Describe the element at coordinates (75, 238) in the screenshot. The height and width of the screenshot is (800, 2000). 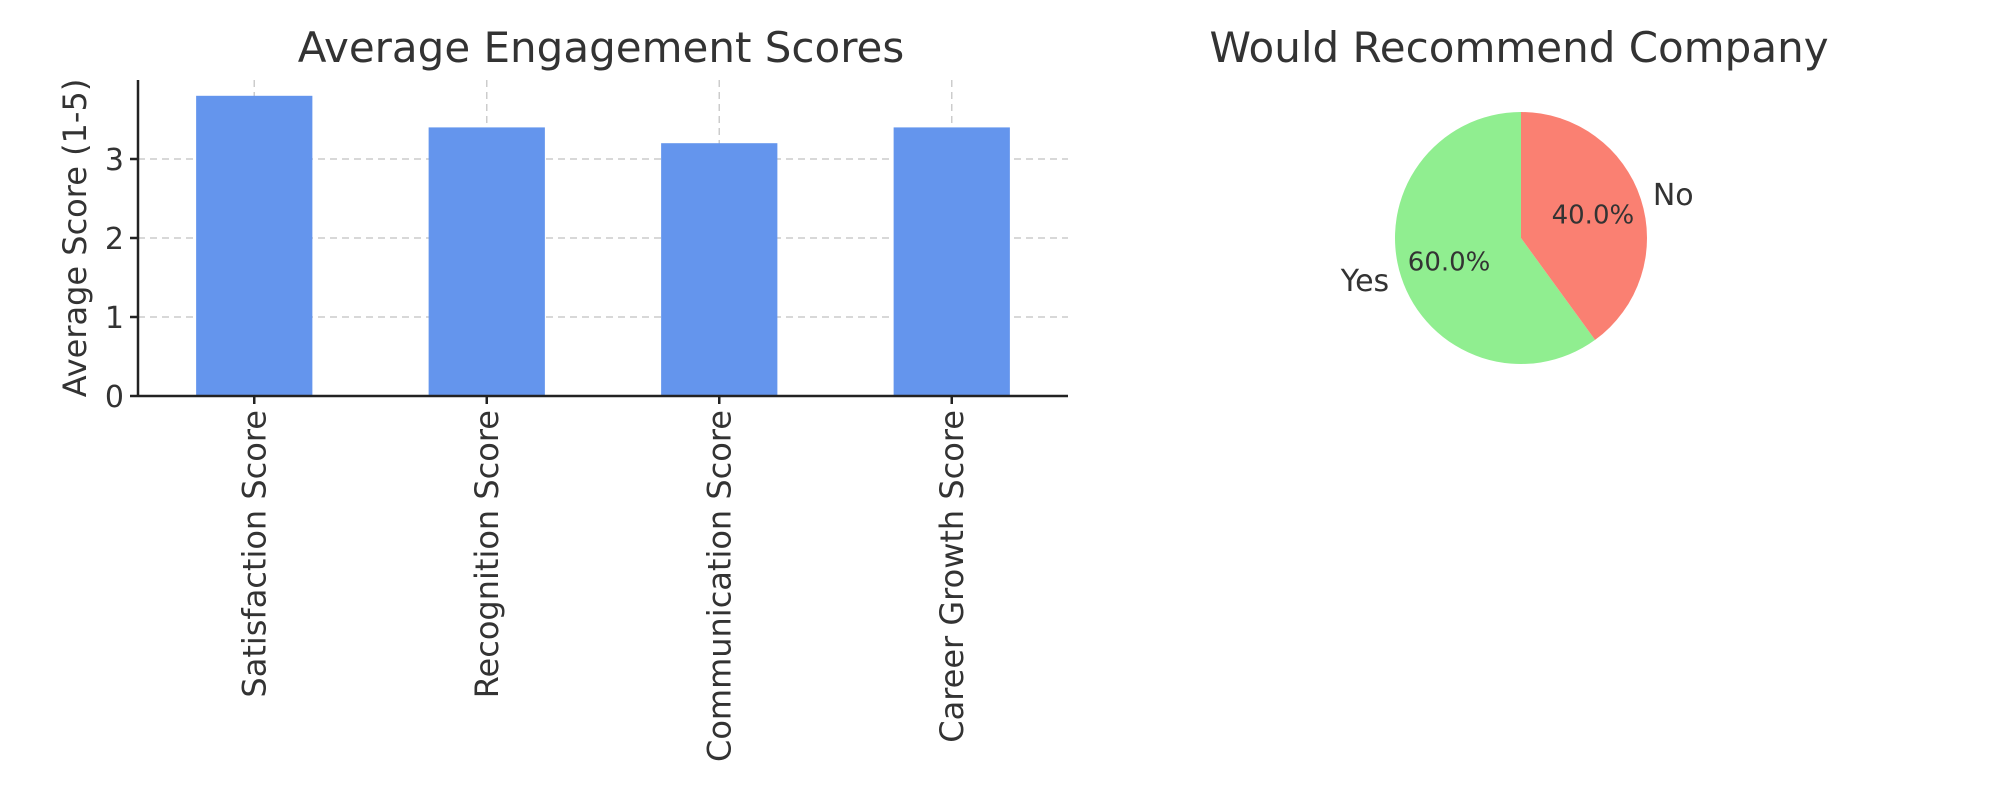
I see `y-axis-label: Average Score (1-5)` at that location.